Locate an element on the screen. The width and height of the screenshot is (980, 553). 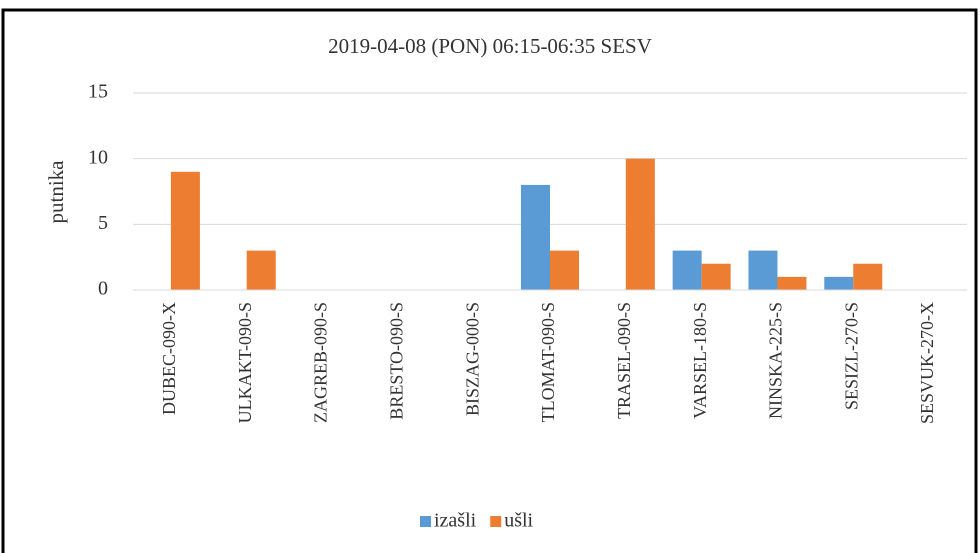
x-tick-label: NINSKA-225-S is located at coordinates (776, 360).